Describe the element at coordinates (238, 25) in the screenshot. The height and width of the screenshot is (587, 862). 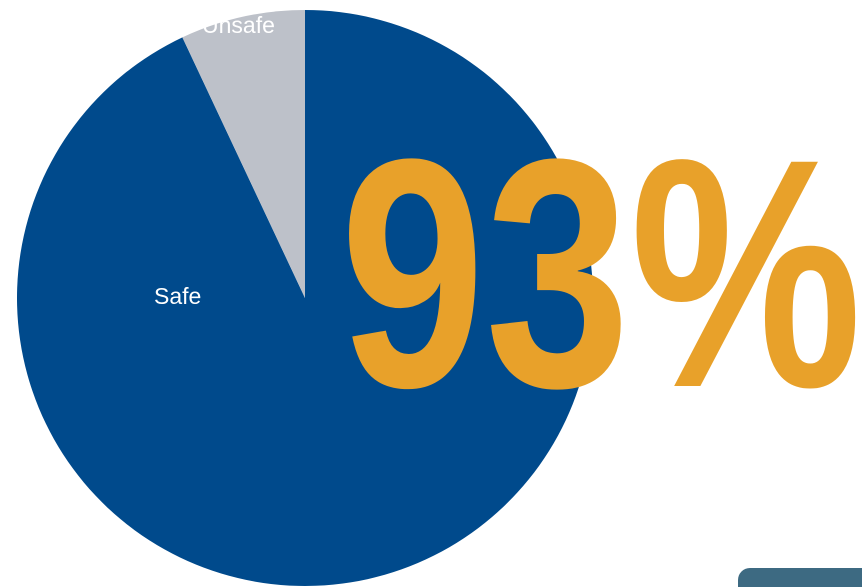
I see `slice-label: Unsafe` at that location.